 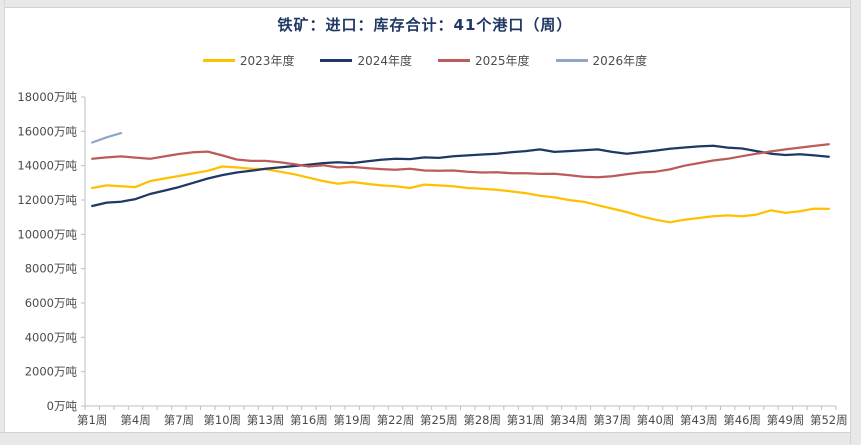 What do you see at coordinates (430, 4) in the screenshot?
I see `window-edge-top` at bounding box center [430, 4].